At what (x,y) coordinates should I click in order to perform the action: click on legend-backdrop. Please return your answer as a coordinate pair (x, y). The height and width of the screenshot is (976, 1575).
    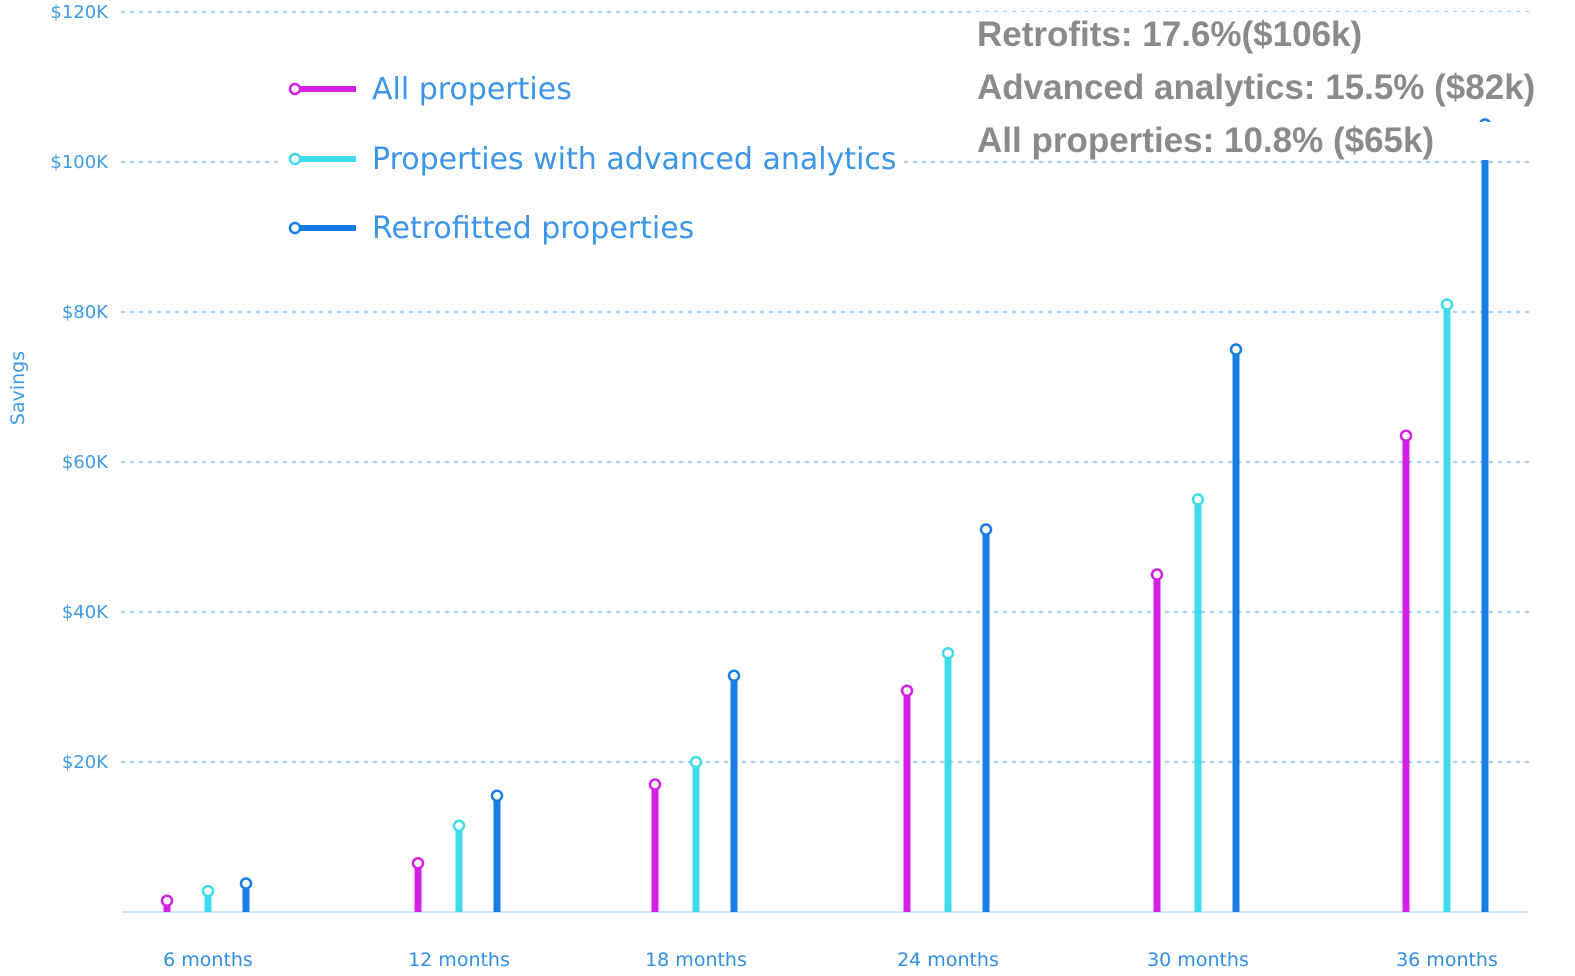
    Looking at the image, I should click on (589, 158).